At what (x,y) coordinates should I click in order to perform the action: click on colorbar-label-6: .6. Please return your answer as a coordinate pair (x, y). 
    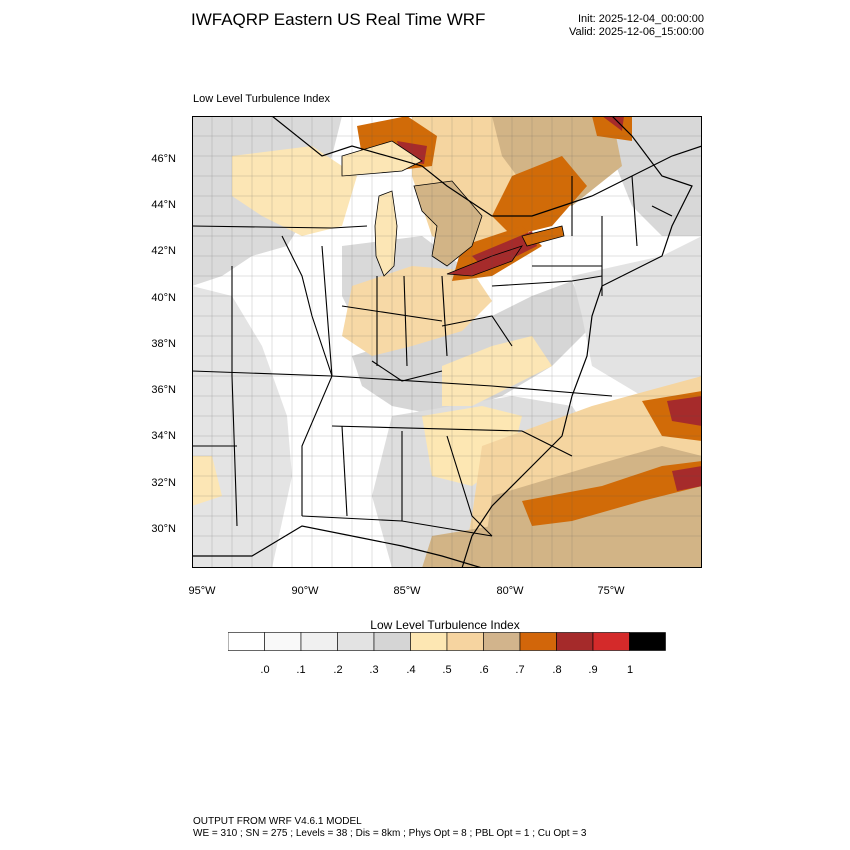
    Looking at the image, I should click on (484, 670).